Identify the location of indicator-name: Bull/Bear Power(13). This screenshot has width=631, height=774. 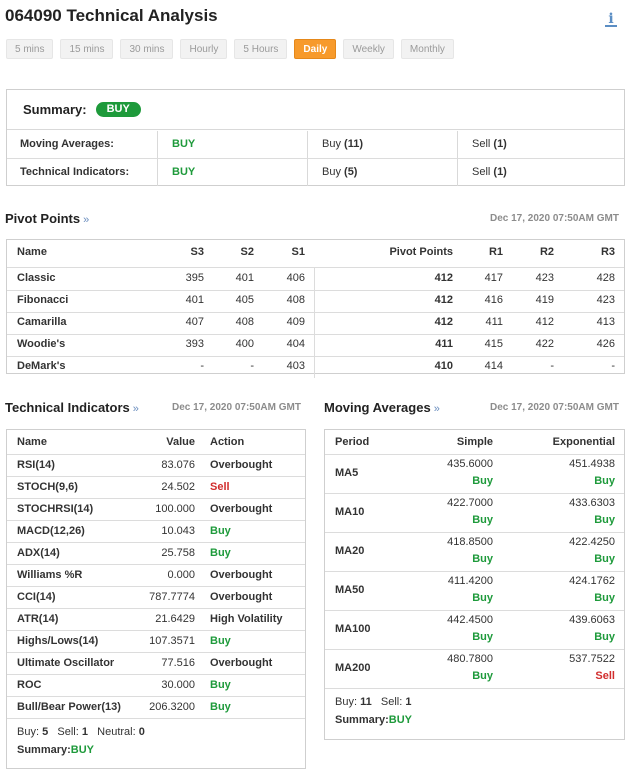
(69, 707).